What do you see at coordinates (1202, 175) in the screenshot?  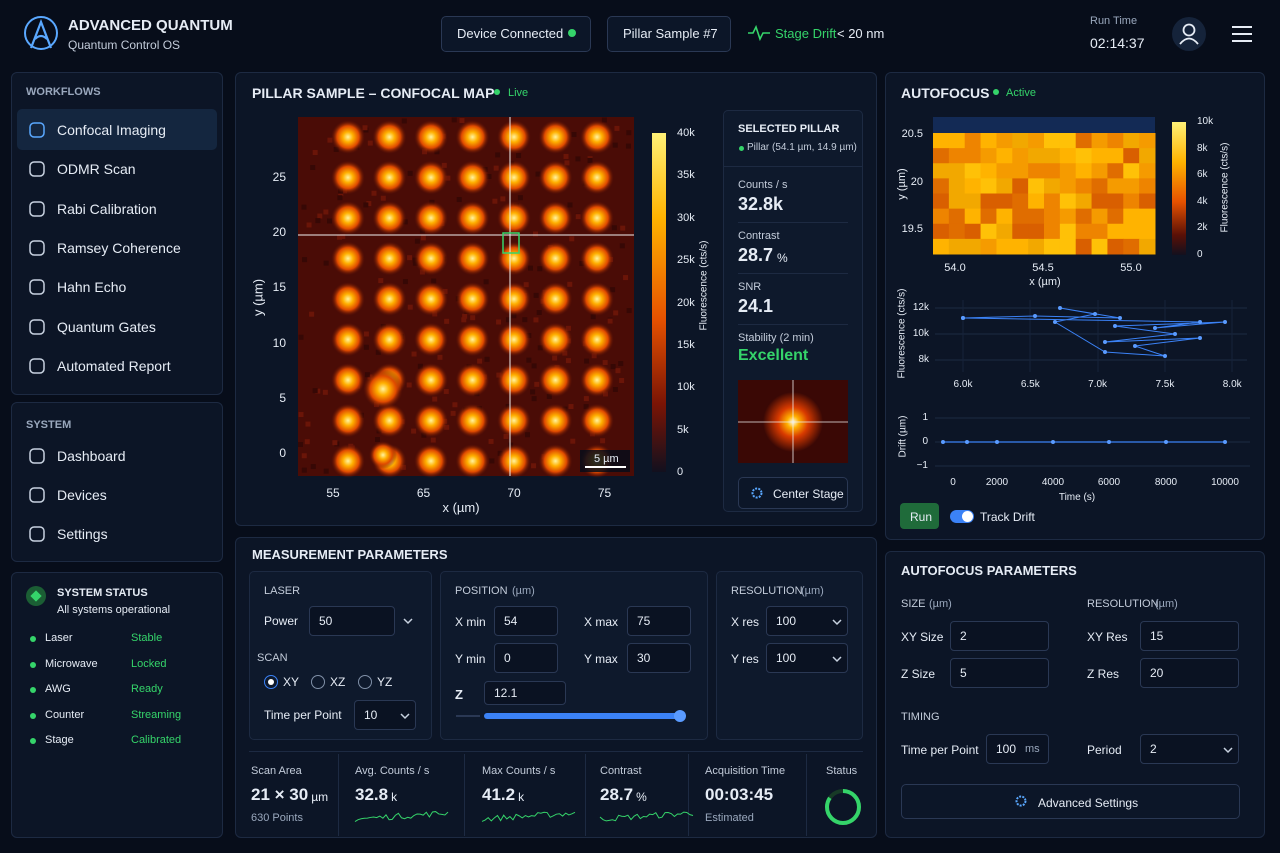 I see `colorbar-tick-label: 6k` at bounding box center [1202, 175].